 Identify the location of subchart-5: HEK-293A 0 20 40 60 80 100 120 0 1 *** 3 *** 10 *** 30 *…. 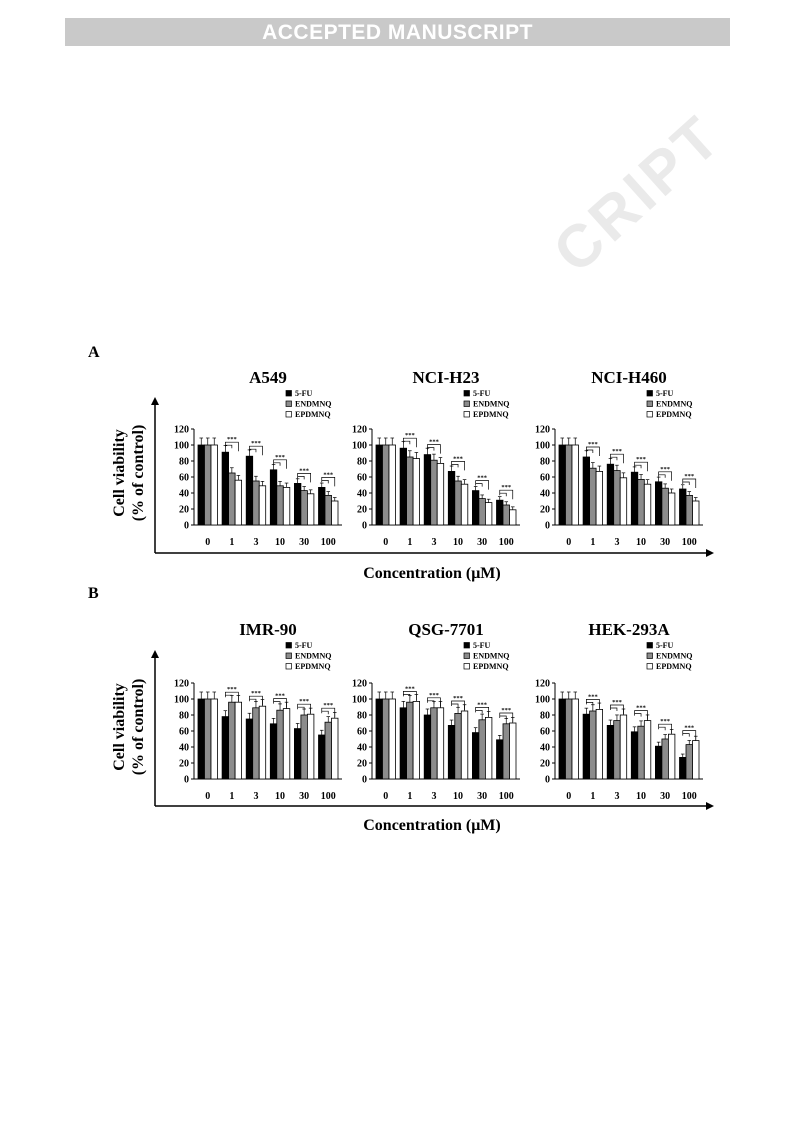
(619, 711).